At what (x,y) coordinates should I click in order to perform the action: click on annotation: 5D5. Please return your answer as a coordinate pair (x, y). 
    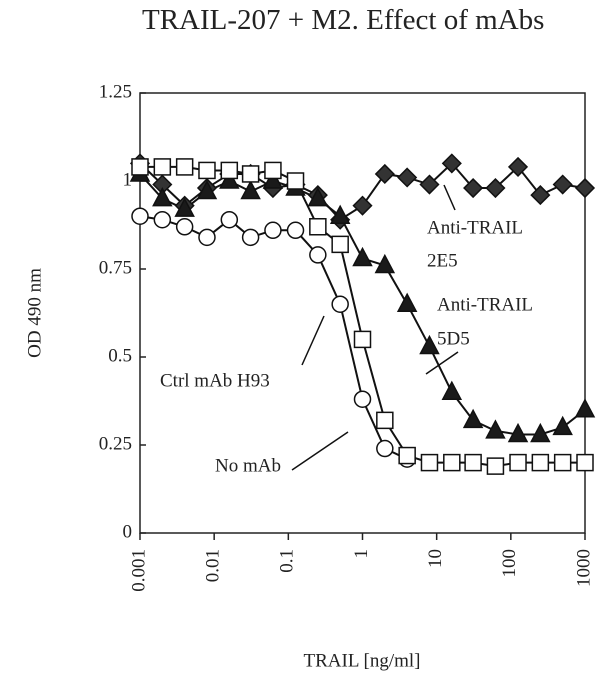
    Looking at the image, I should click on (453, 338).